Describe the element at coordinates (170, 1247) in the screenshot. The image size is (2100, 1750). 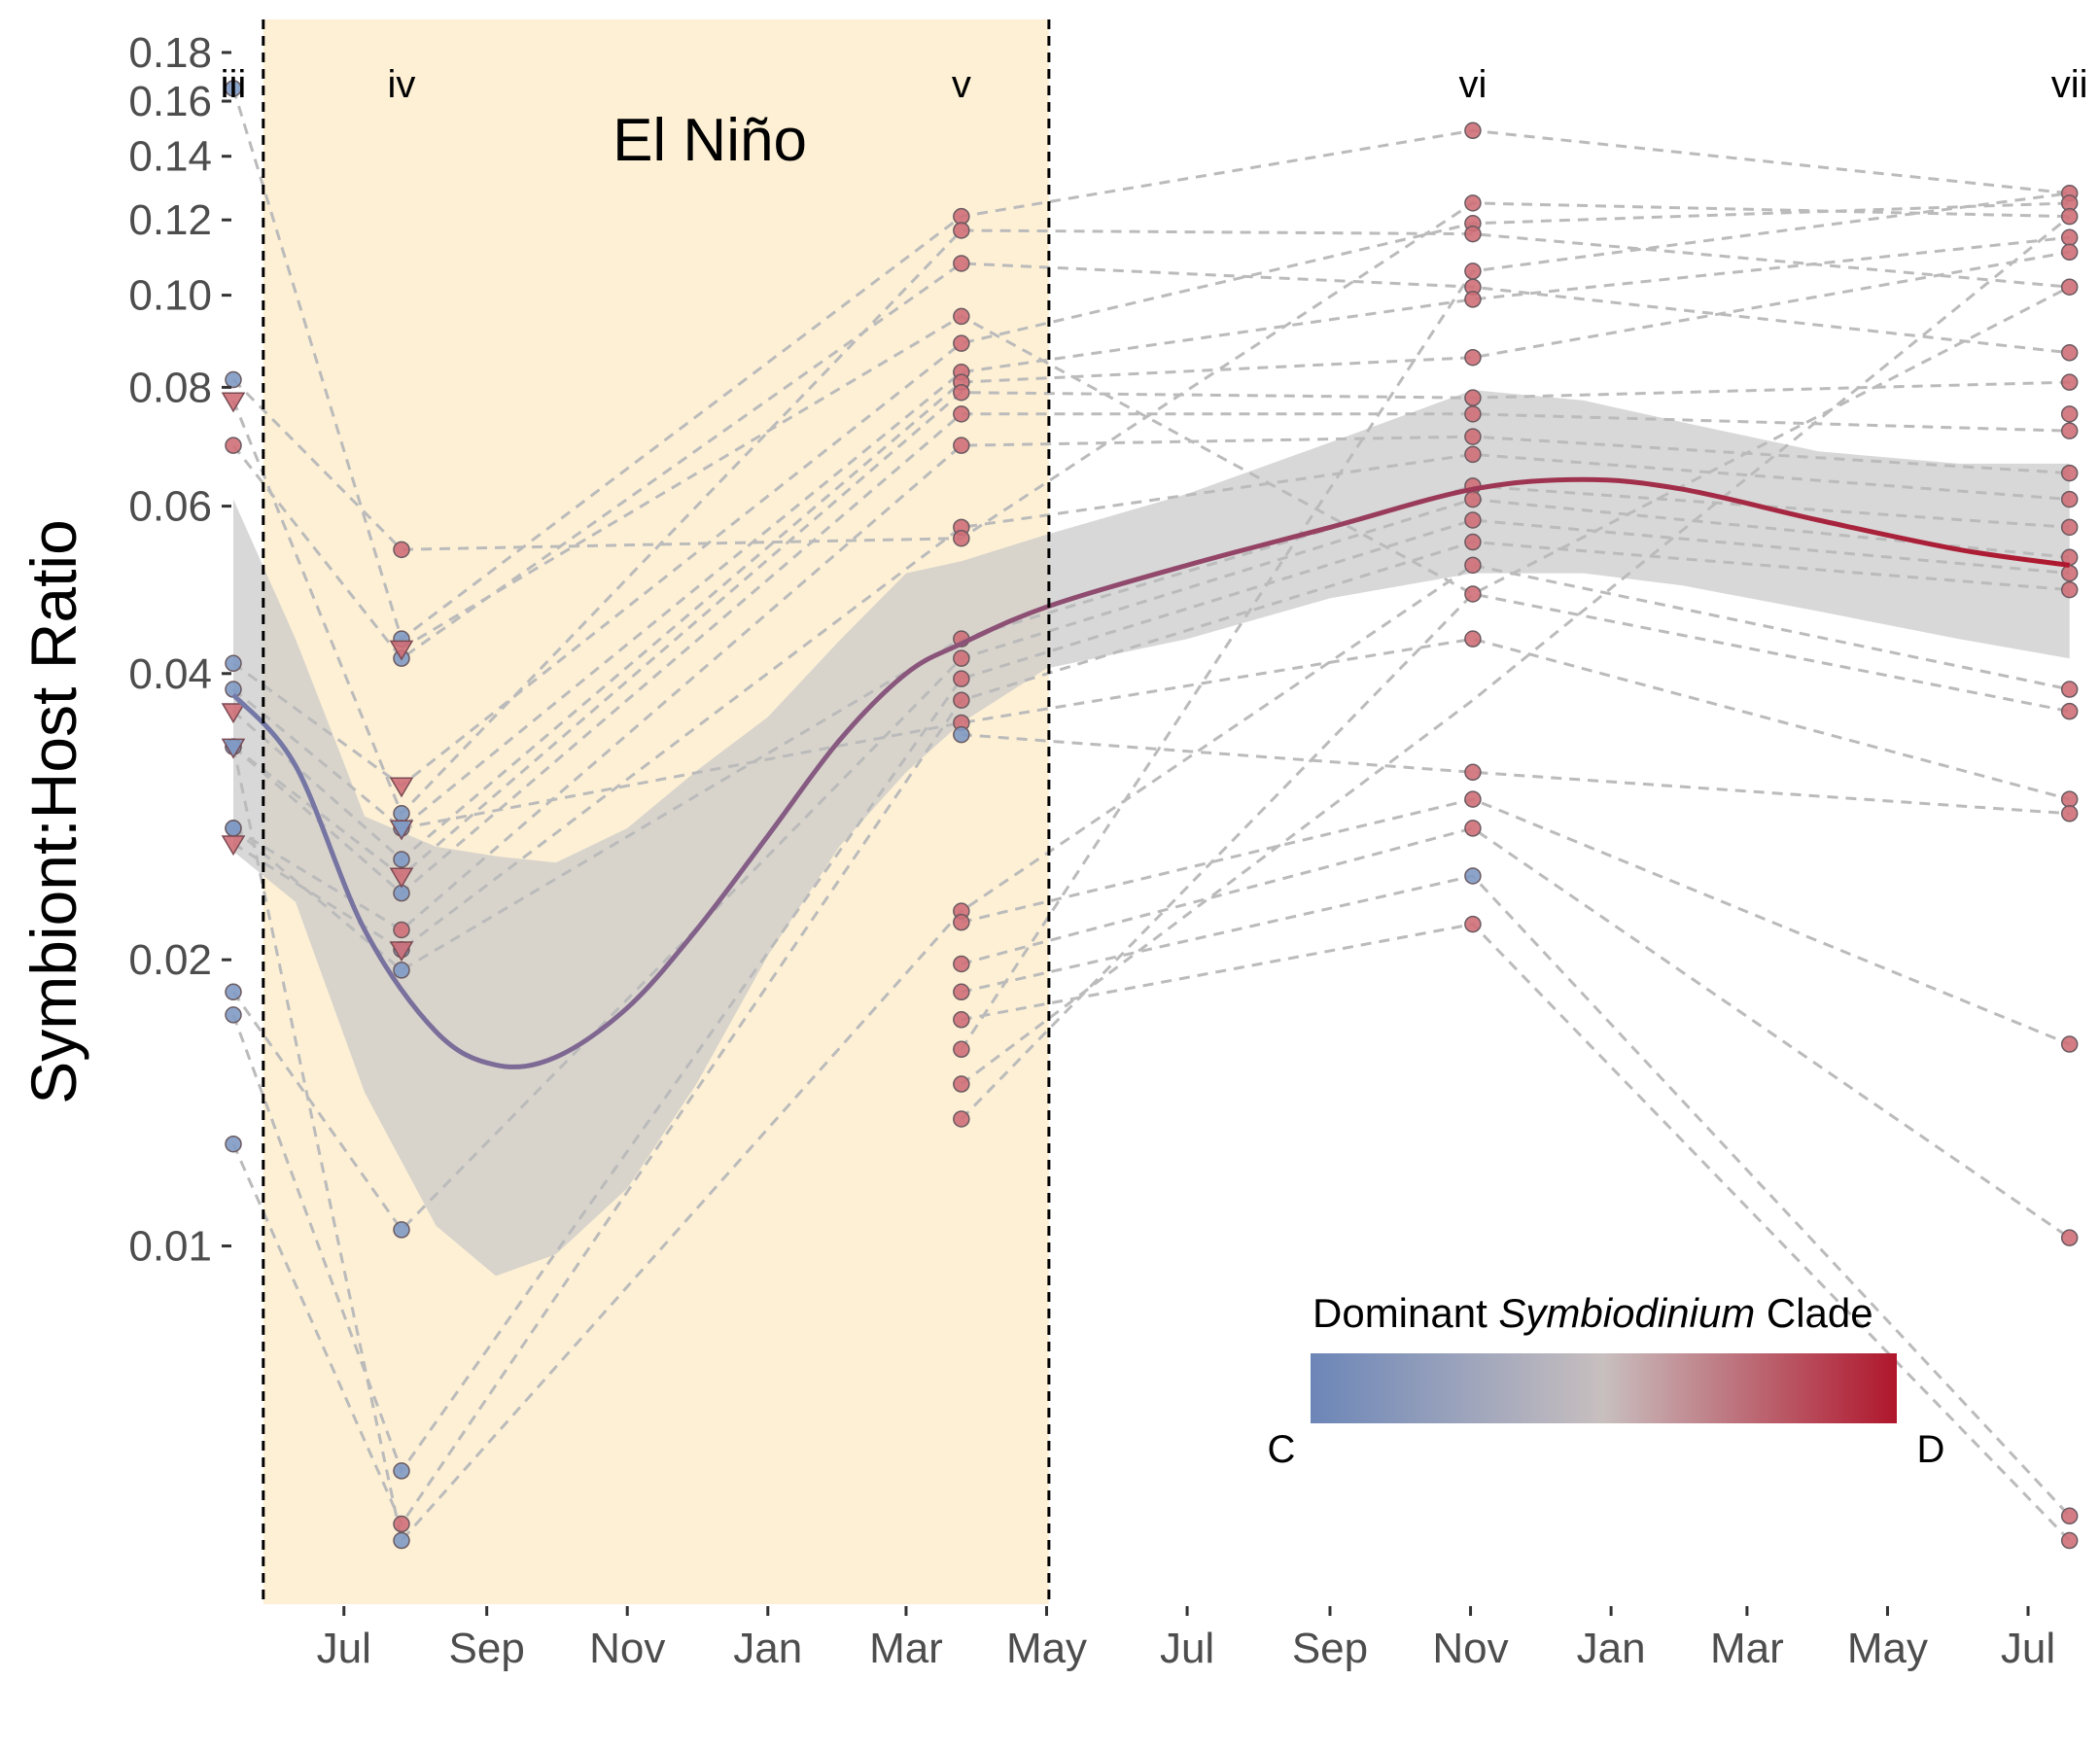
I see `y-tick-label: 0.01` at that location.